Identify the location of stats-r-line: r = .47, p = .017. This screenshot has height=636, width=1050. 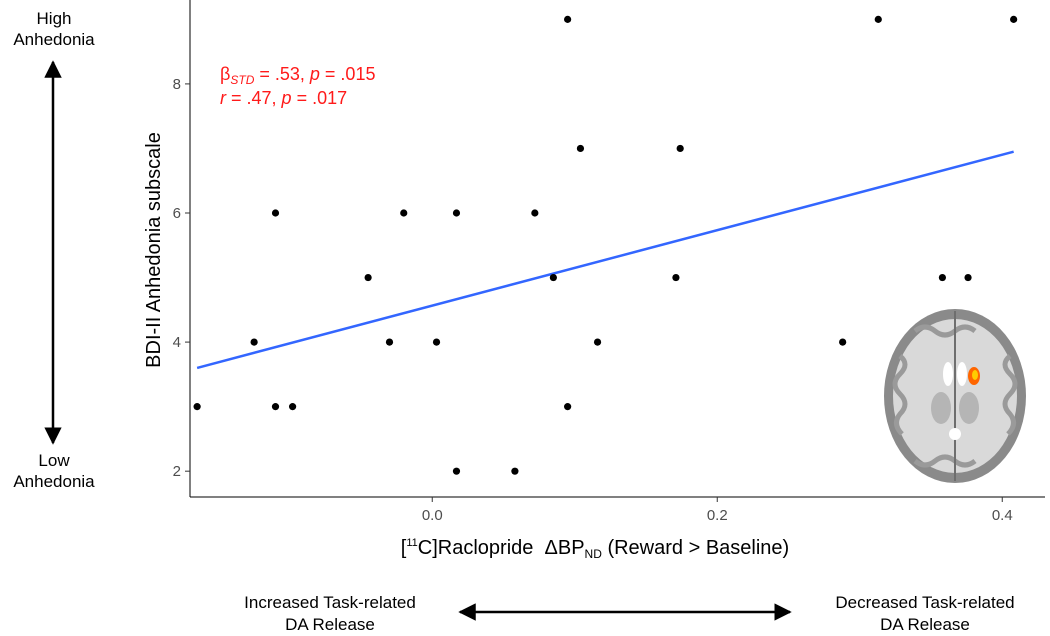
(283, 98).